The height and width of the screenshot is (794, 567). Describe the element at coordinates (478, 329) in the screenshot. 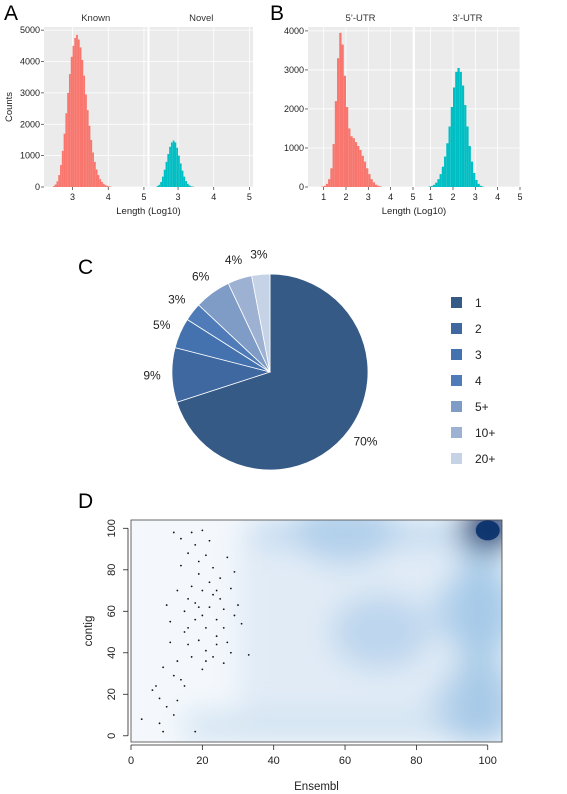

I see `legend-label: 2` at that location.